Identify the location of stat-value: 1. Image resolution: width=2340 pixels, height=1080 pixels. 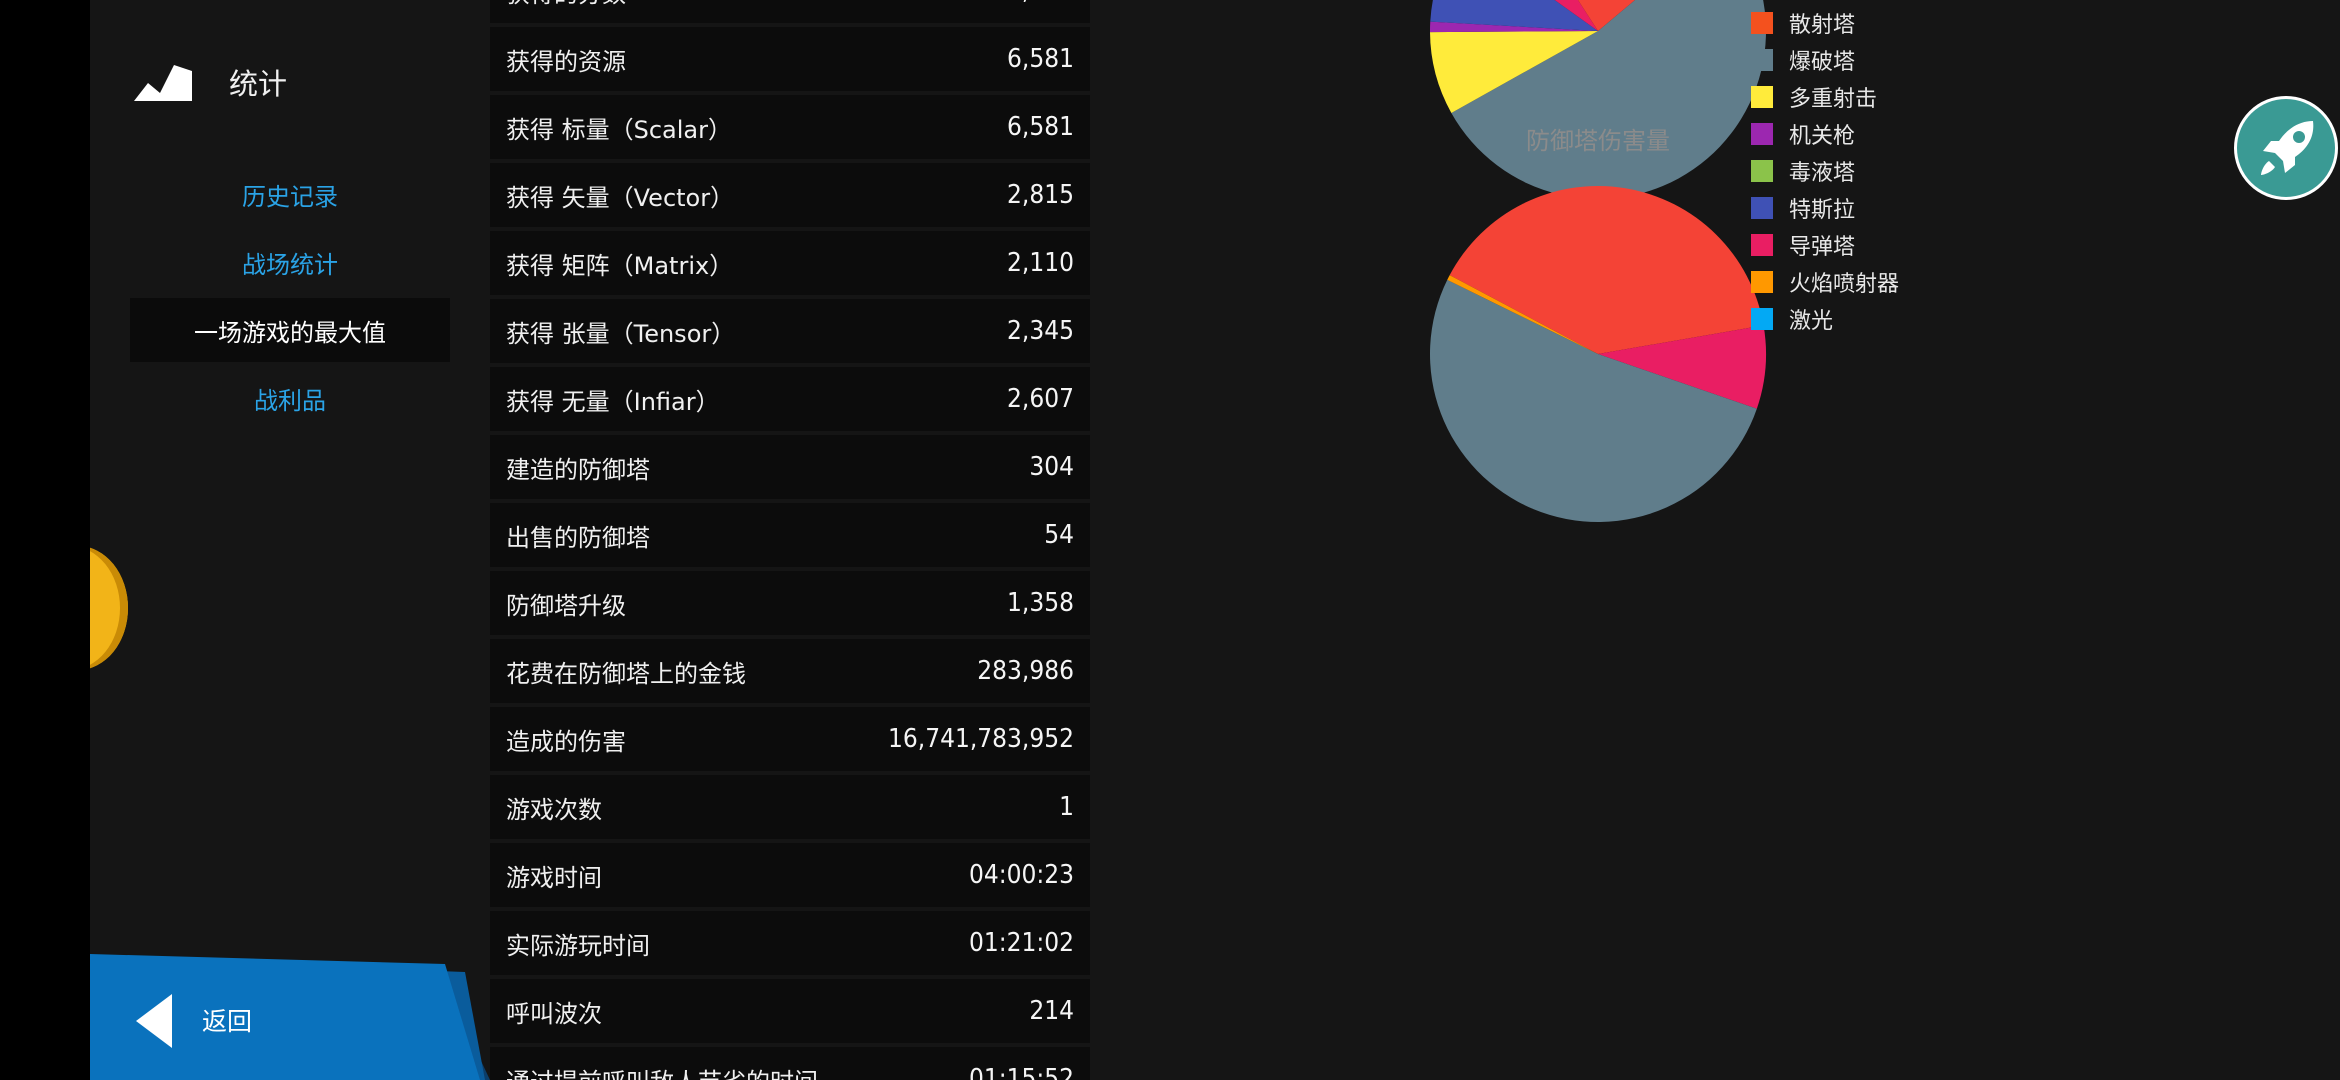
(1066, 807).